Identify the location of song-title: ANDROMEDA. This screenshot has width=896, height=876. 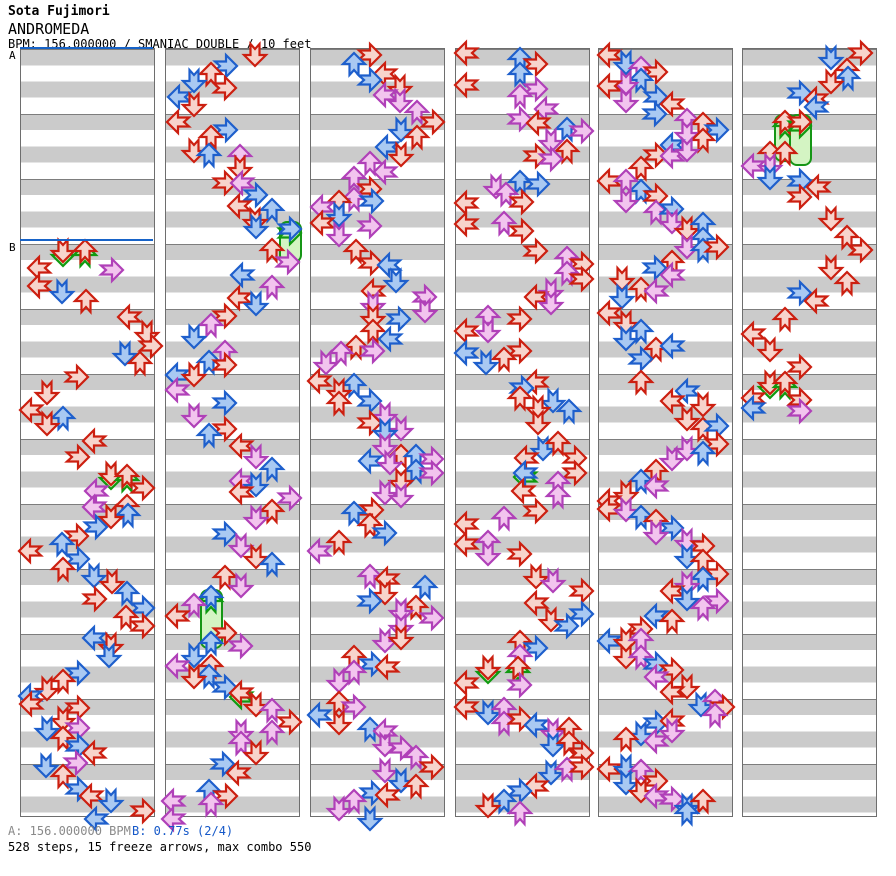
(49, 29).